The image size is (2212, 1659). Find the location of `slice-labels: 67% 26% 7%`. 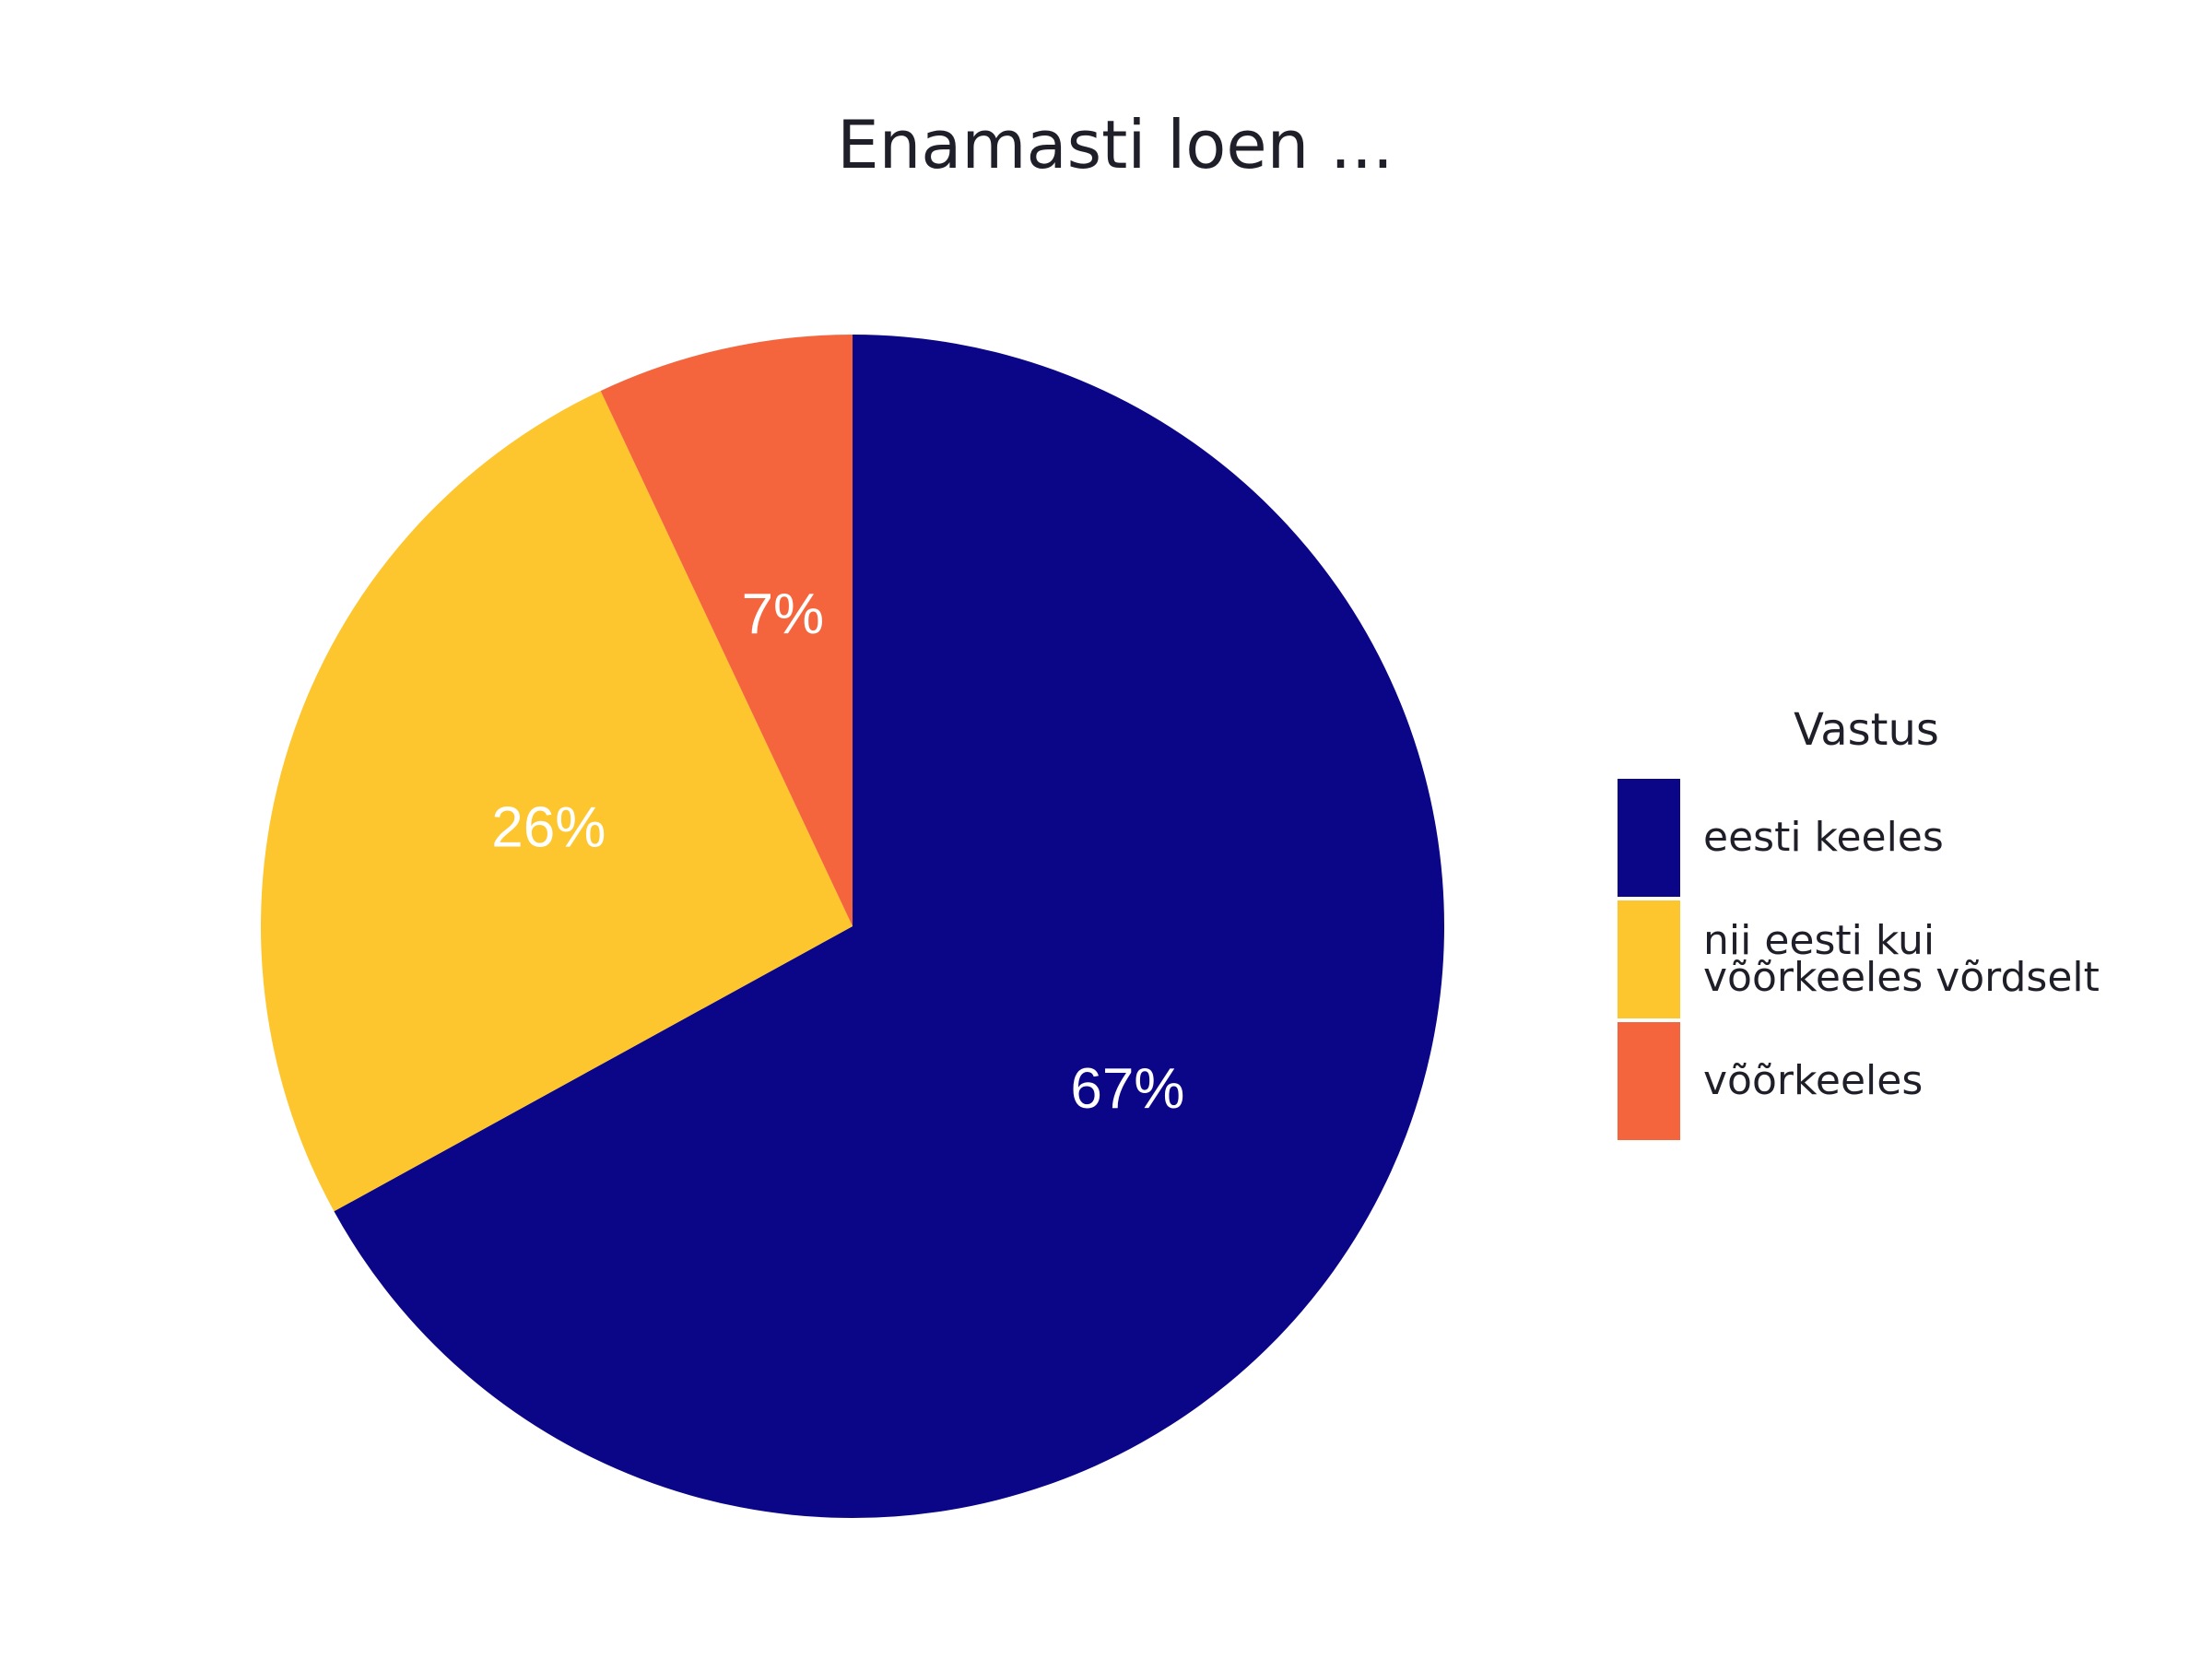

slice-labels: 67% 26% 7% is located at coordinates (837, 851).